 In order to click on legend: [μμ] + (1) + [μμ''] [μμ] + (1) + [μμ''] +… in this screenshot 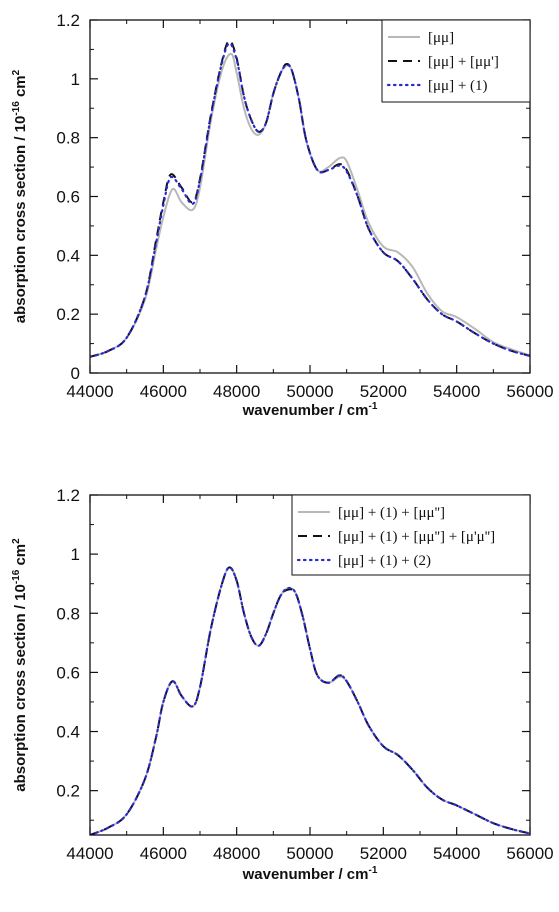, I will do `click(411, 535)`.